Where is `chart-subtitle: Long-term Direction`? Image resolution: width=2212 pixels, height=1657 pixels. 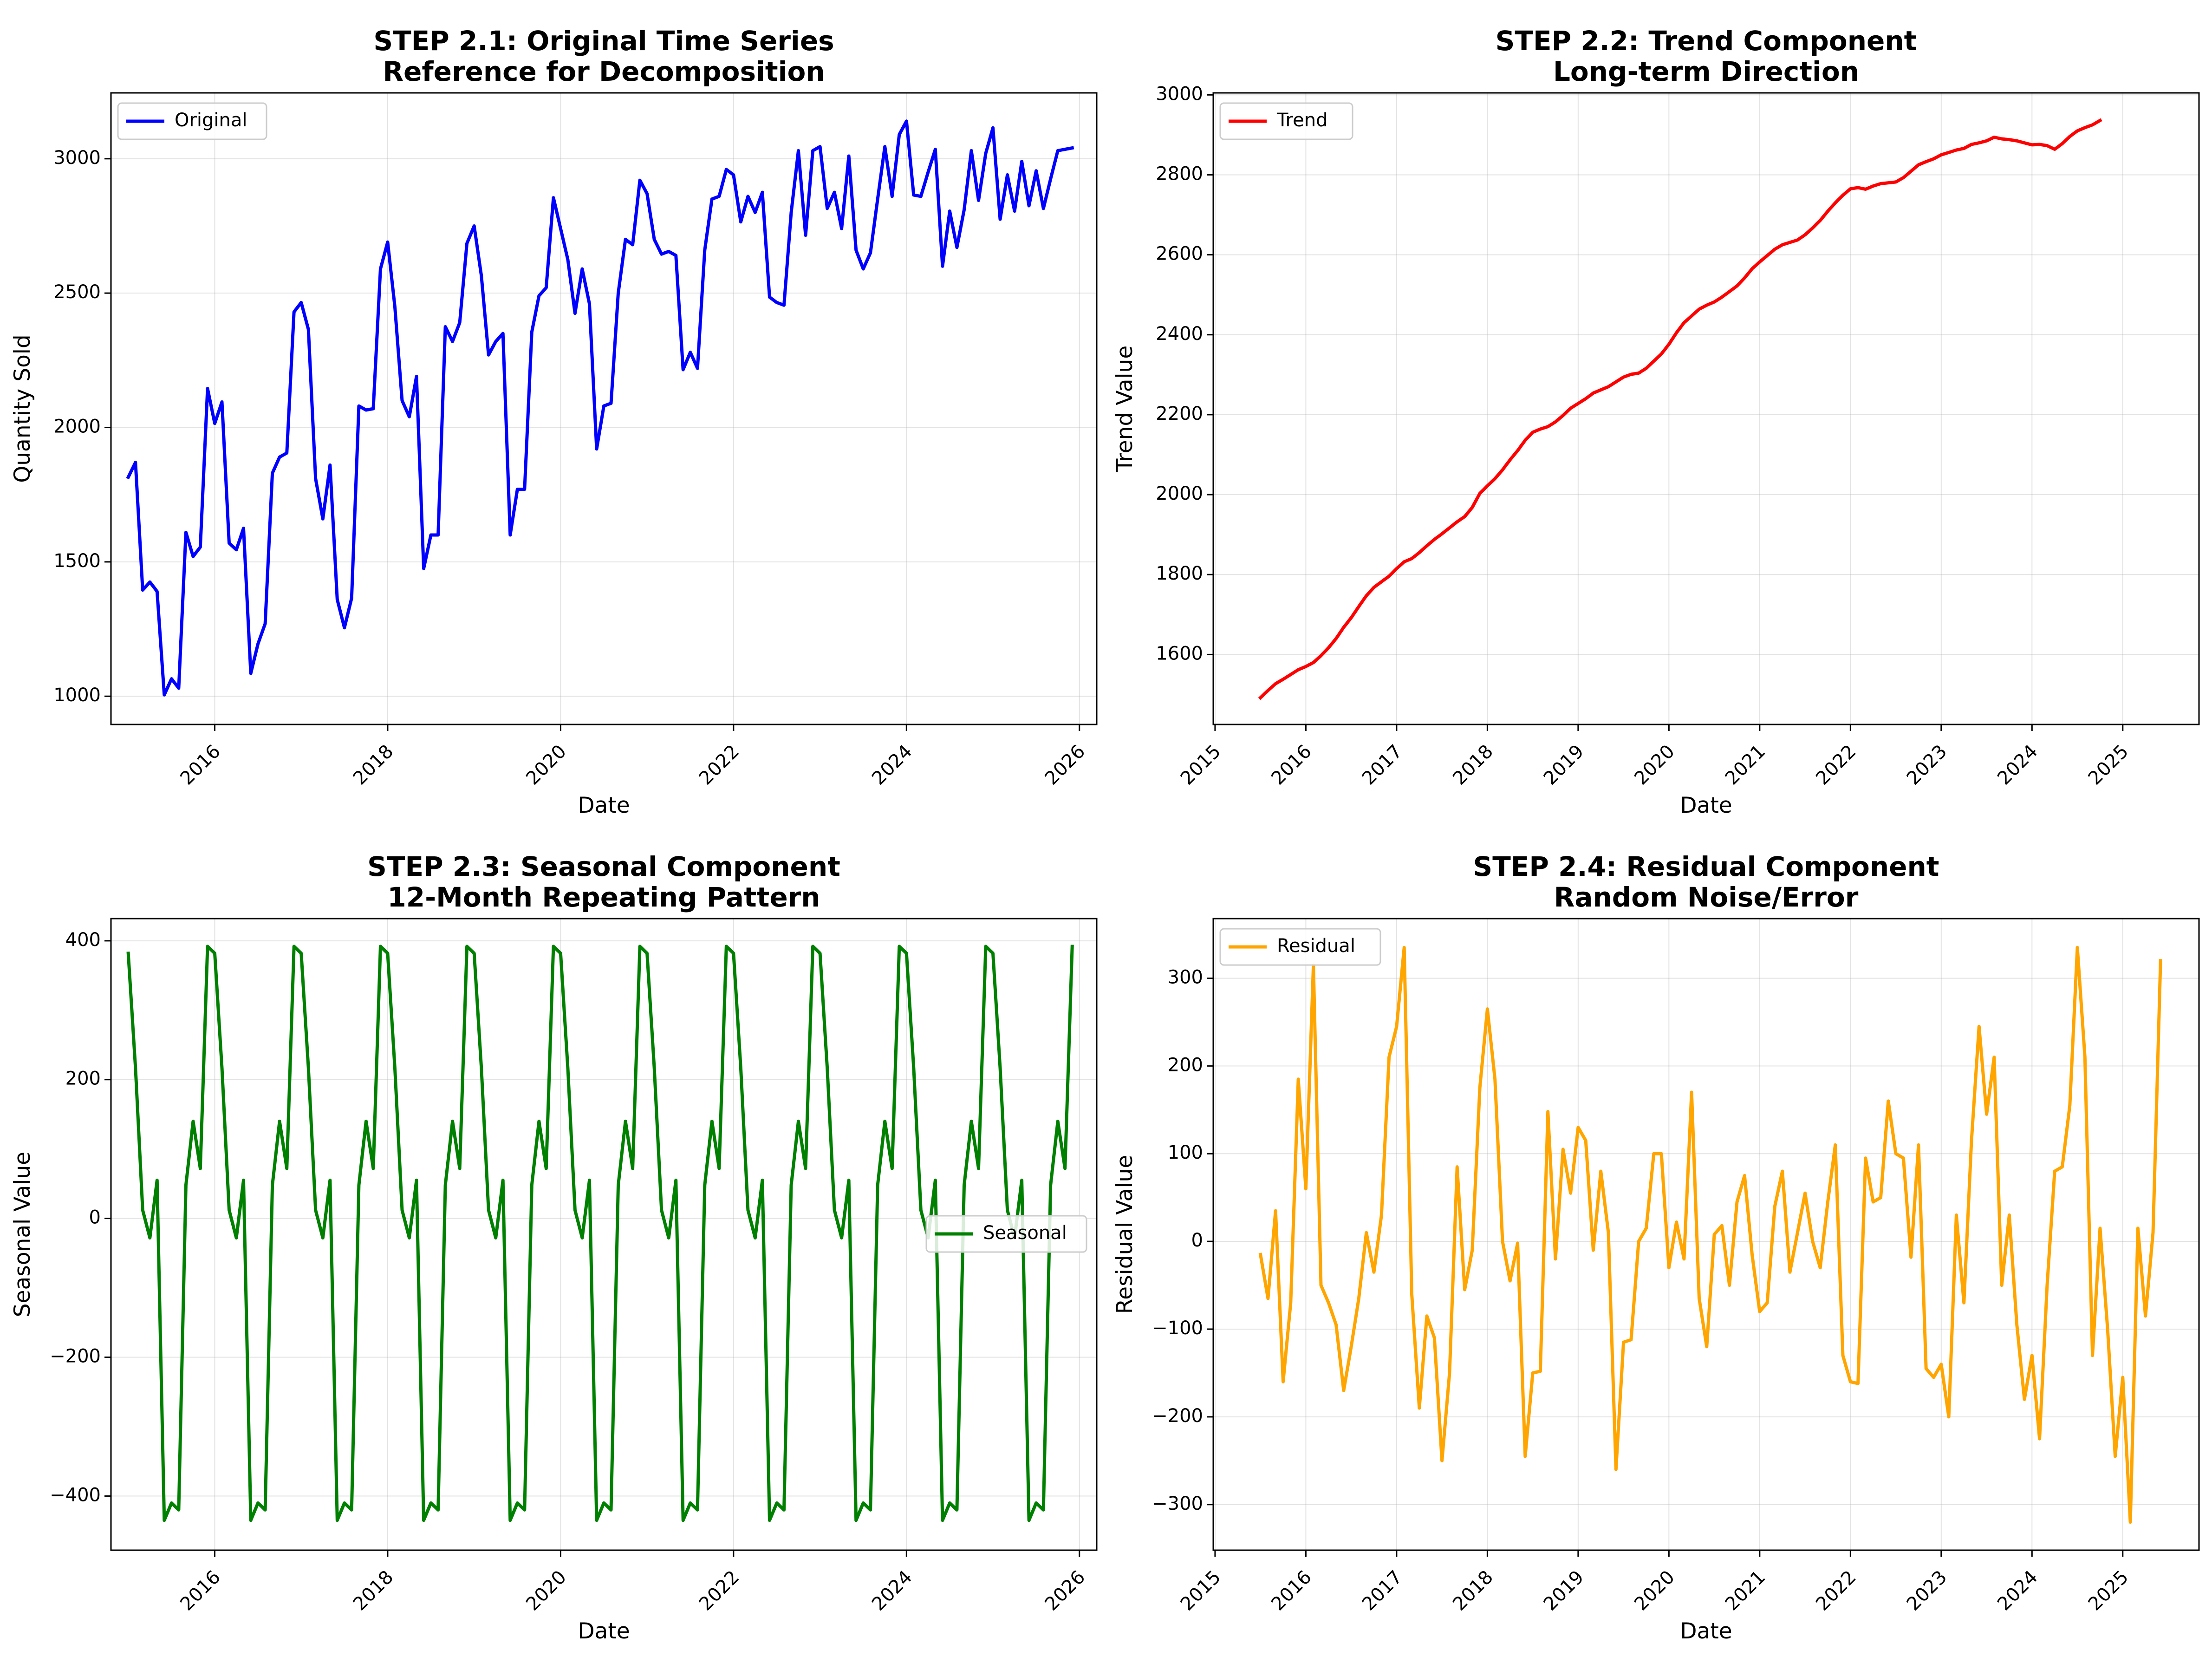
chart-subtitle: Long-term Direction is located at coordinates (1706, 71).